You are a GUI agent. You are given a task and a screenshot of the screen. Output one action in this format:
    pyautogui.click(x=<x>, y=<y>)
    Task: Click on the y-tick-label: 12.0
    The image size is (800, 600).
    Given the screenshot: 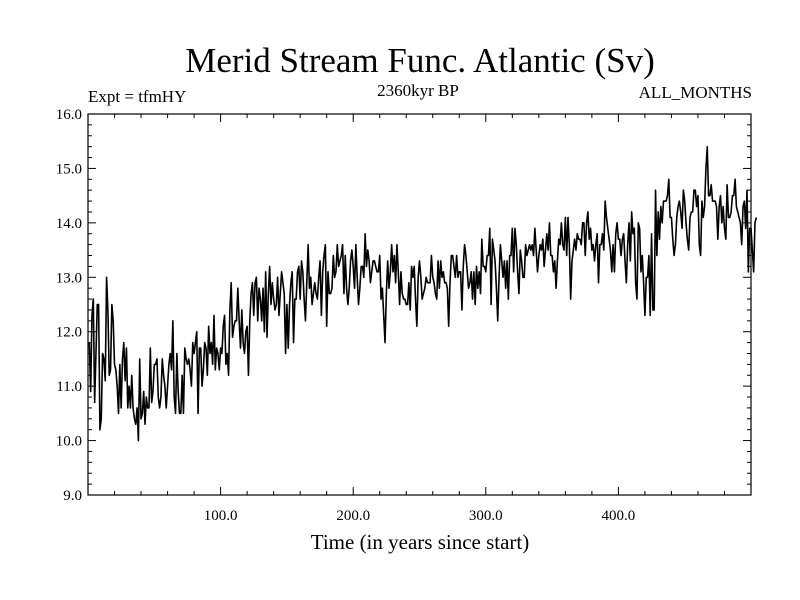 What is the action you would take?
    pyautogui.click(x=69, y=333)
    